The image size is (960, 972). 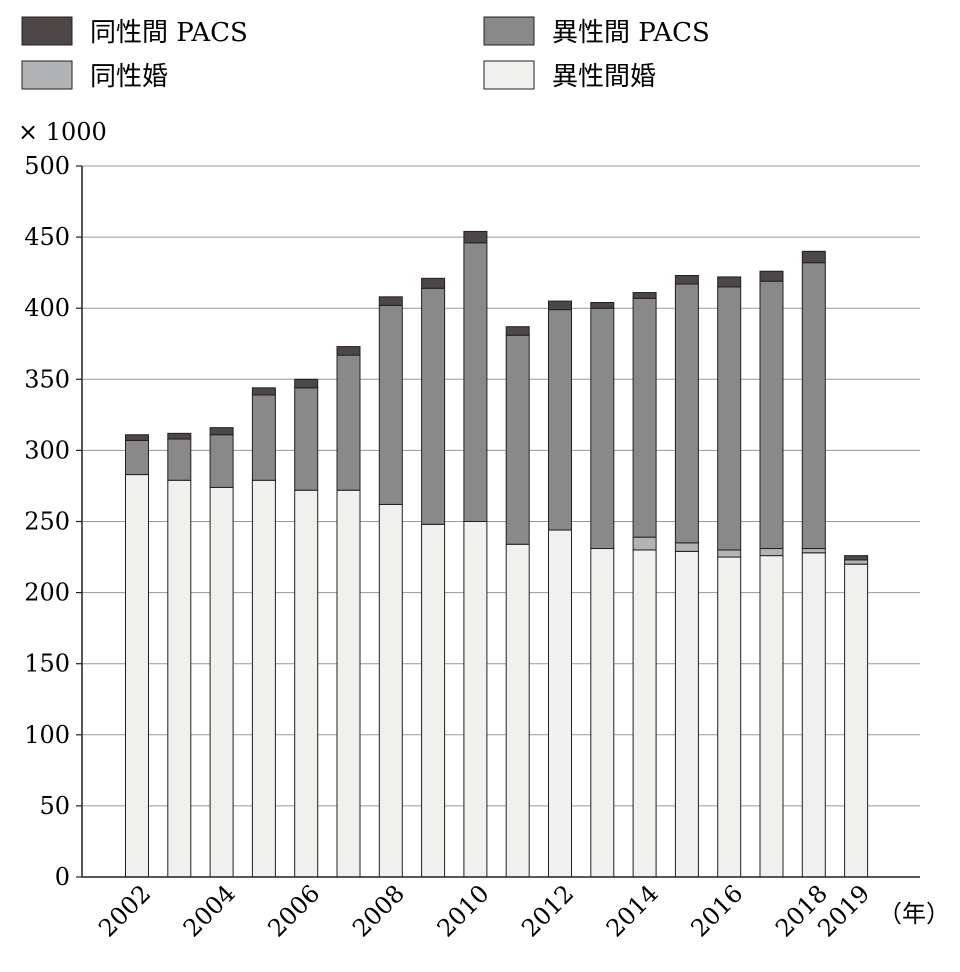 I want to click on x-tick-label: 2004, so click(x=209, y=910).